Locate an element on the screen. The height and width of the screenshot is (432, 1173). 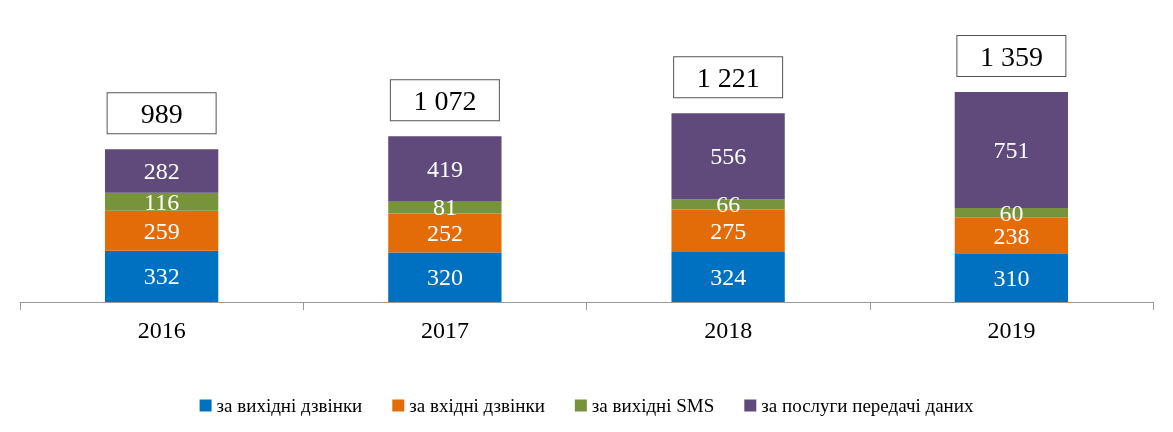
x-tick-label: 2017 is located at coordinates (444, 330).